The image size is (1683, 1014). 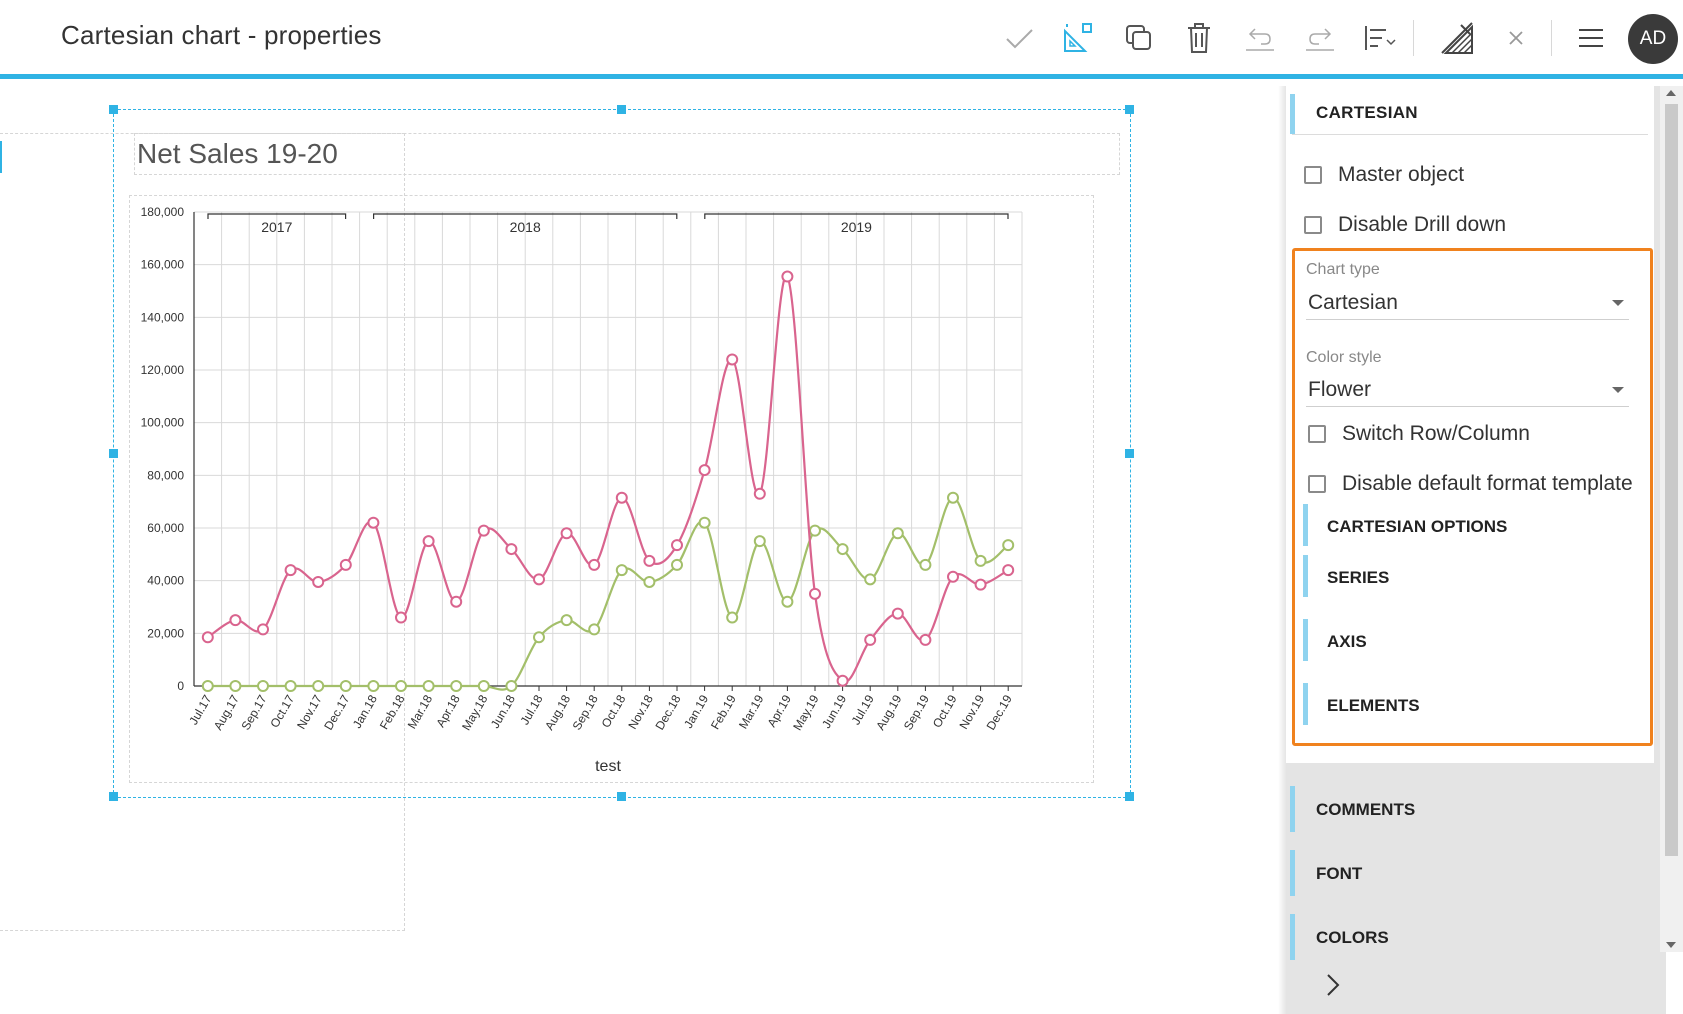 I want to click on subsection-elements: ELEMENTS, so click(x=1468, y=704).